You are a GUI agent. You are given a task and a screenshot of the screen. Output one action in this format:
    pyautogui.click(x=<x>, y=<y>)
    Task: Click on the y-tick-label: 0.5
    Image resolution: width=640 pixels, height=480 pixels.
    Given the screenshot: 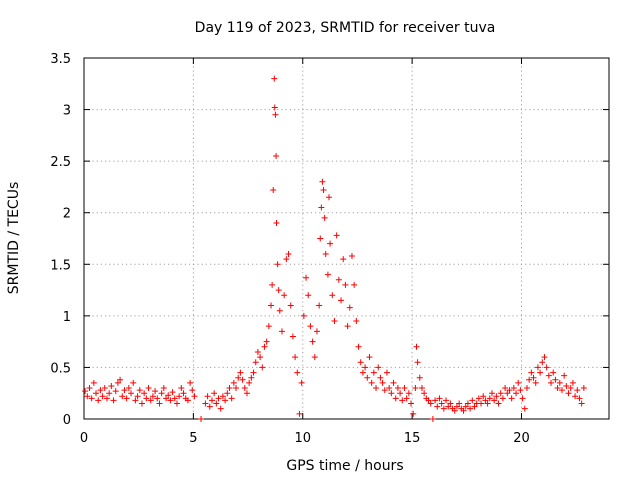 What is the action you would take?
    pyautogui.click(x=60, y=368)
    